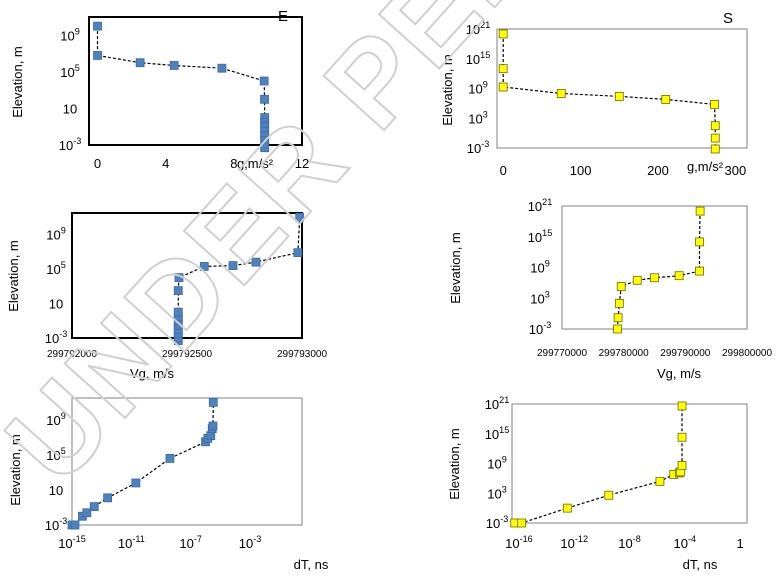  What do you see at coordinates (283, 16) in the screenshot?
I see `panel-title: E` at bounding box center [283, 16].